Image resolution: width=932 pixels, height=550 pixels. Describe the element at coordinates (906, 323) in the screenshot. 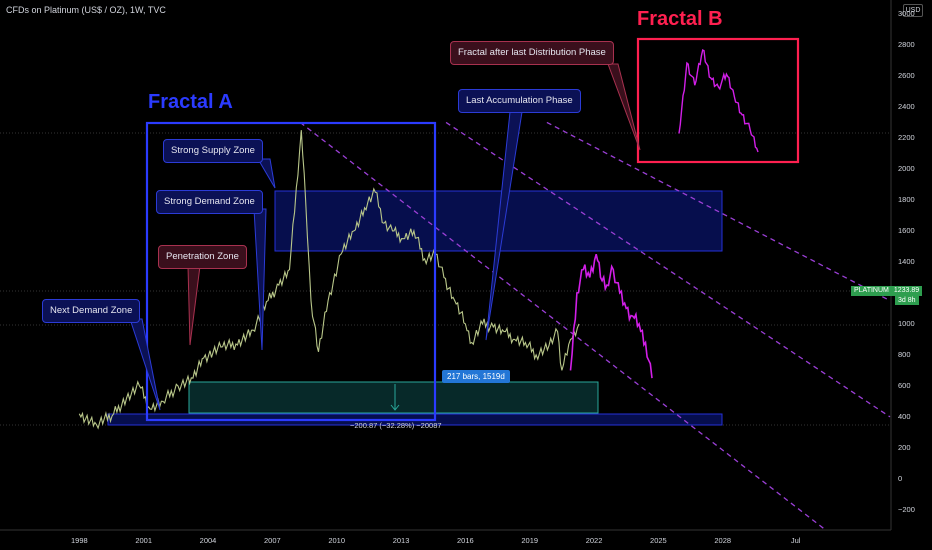

I see `price-axis-tick: 1000` at that location.